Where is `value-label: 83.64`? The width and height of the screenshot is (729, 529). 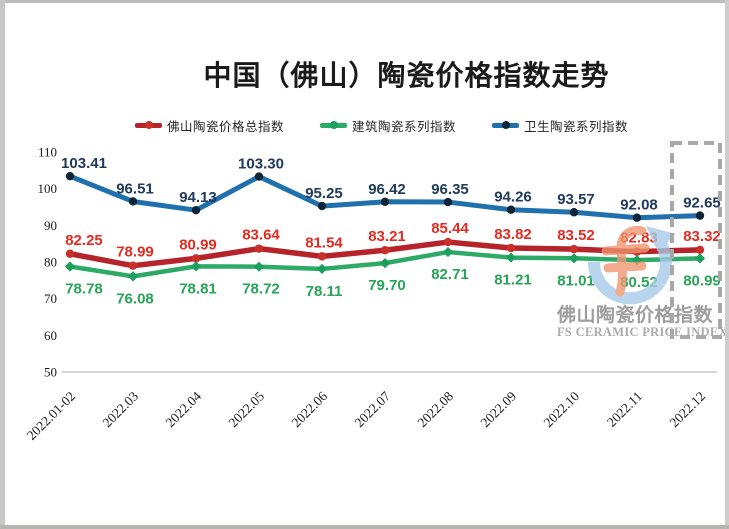
value-label: 83.64 is located at coordinates (261, 235).